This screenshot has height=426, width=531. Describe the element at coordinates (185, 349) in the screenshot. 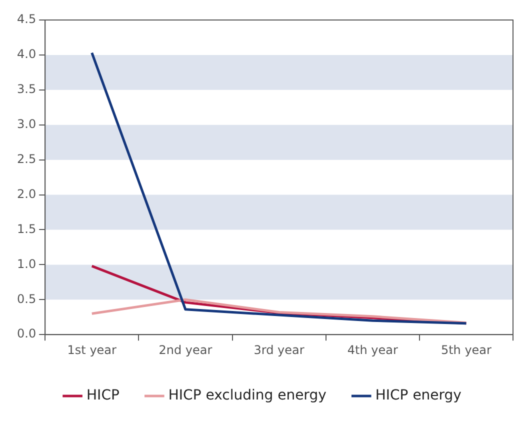

I see `x-tick-label: 2nd year` at that location.